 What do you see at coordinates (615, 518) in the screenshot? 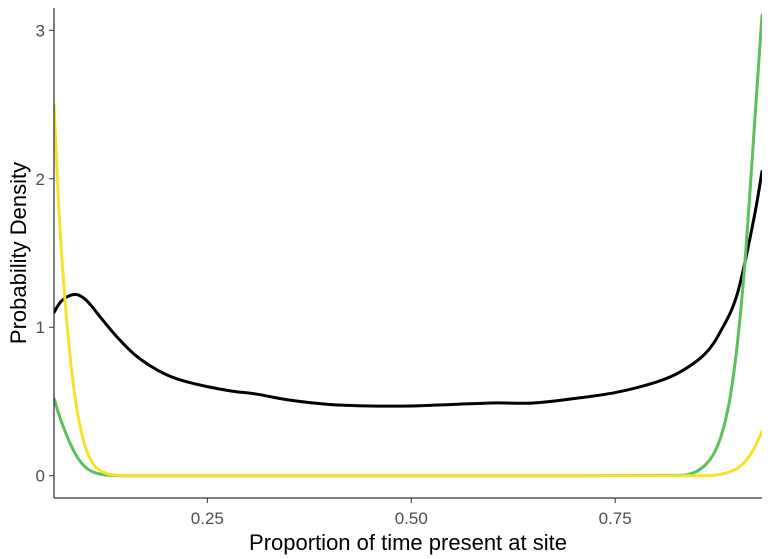
I see `x-tick-label: 0.75` at bounding box center [615, 518].